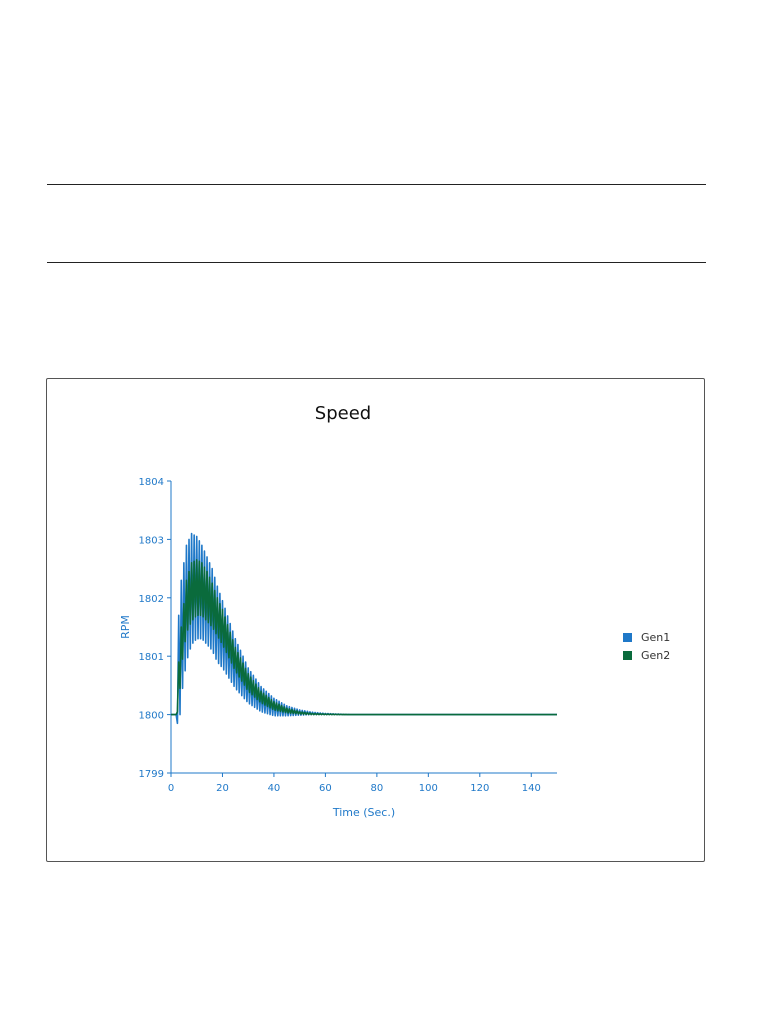  I want to click on x-tick-label: 140, so click(531, 788).